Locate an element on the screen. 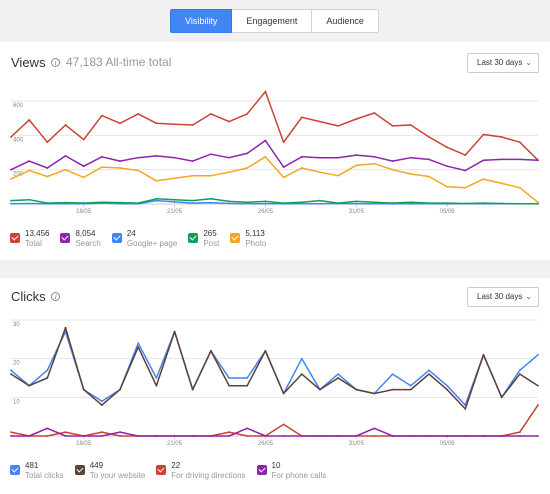  legend-label: Total clicks is located at coordinates (44, 475).